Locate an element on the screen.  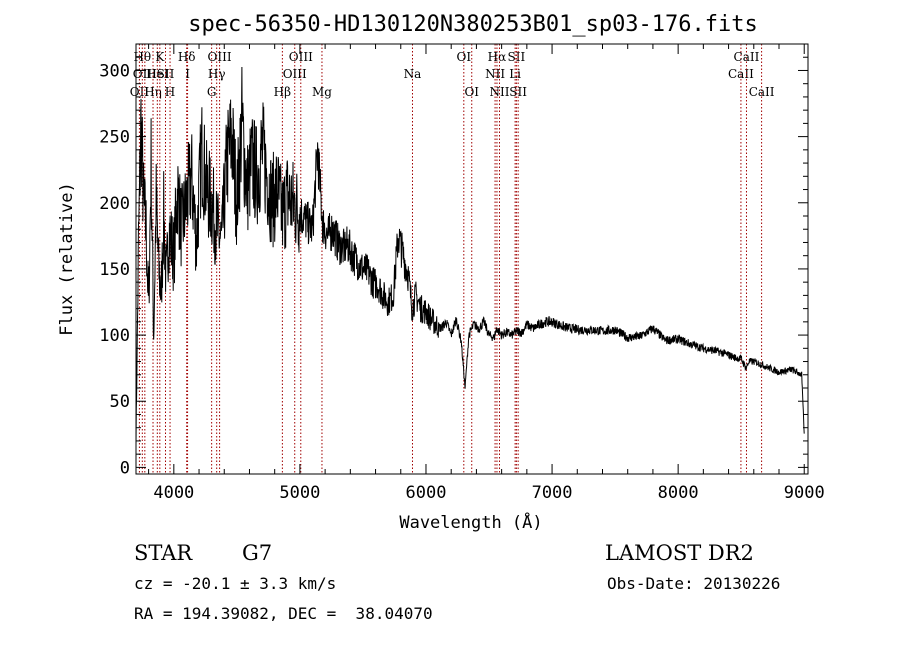
line-marker-label: Mg is located at coordinates (322, 92).